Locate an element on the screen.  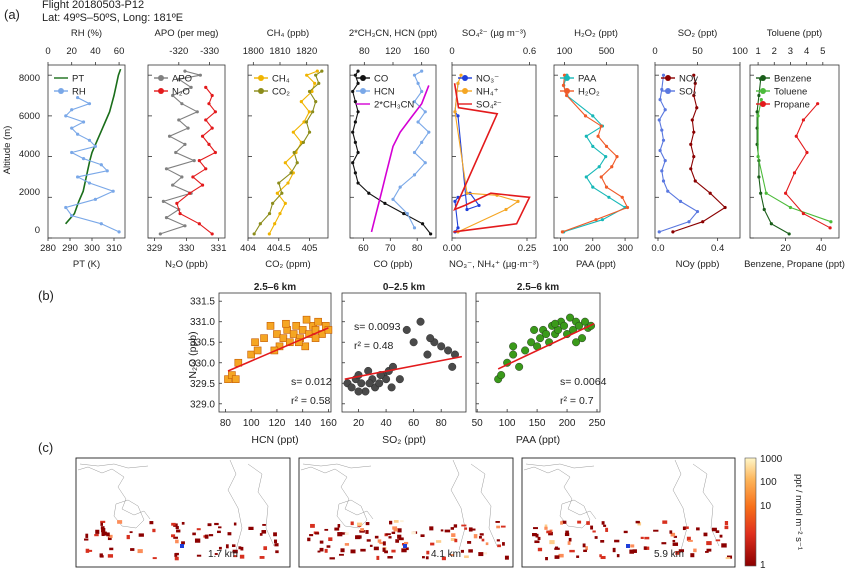
top-tick-label: 500 is located at coordinates (607, 51).